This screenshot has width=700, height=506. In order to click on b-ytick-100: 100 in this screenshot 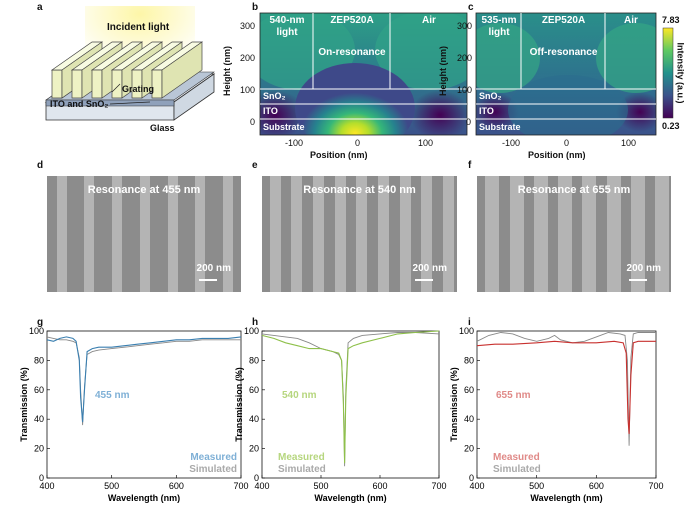, I will do `click(248, 90)`.